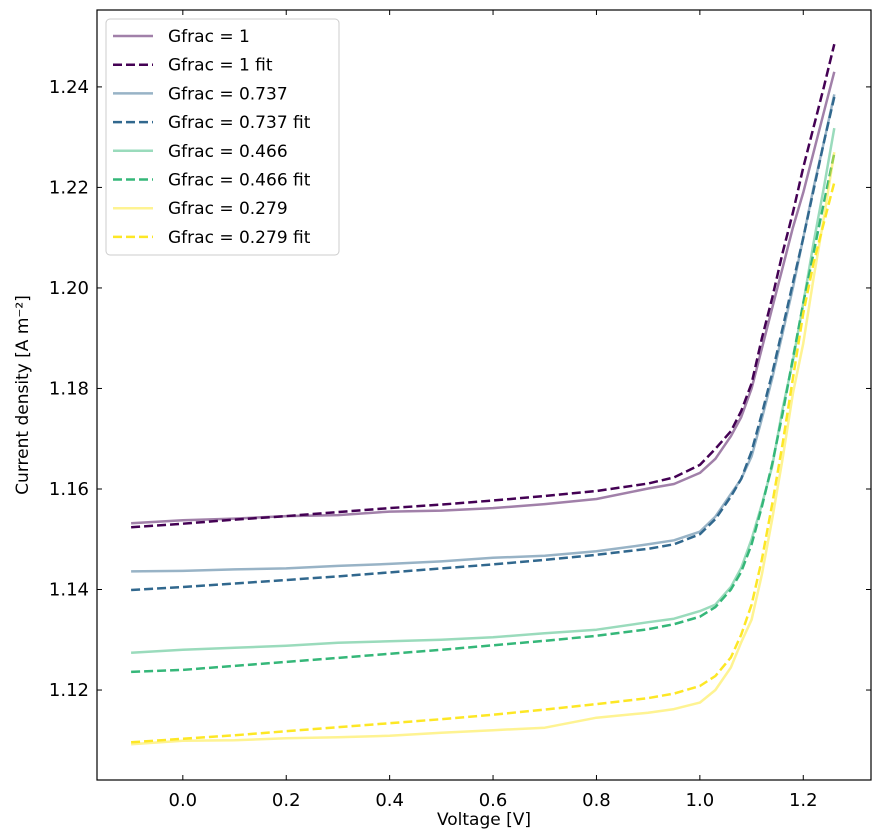  Describe the element at coordinates (493, 800) in the screenshot. I see `x-tick-label: 0.6` at that location.